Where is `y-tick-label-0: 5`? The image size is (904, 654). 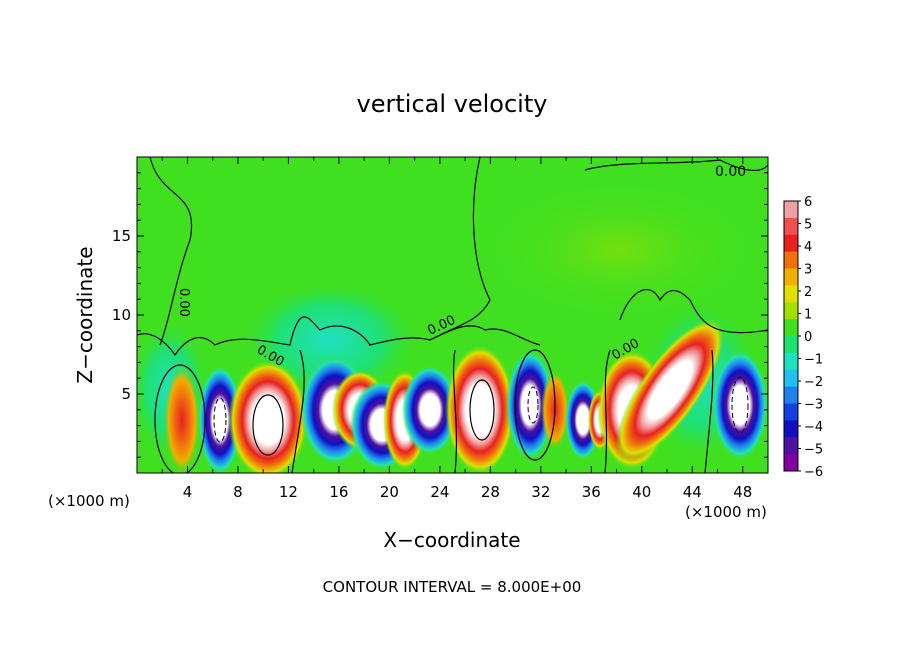
y-tick-label-0: 5 is located at coordinates (126, 394).